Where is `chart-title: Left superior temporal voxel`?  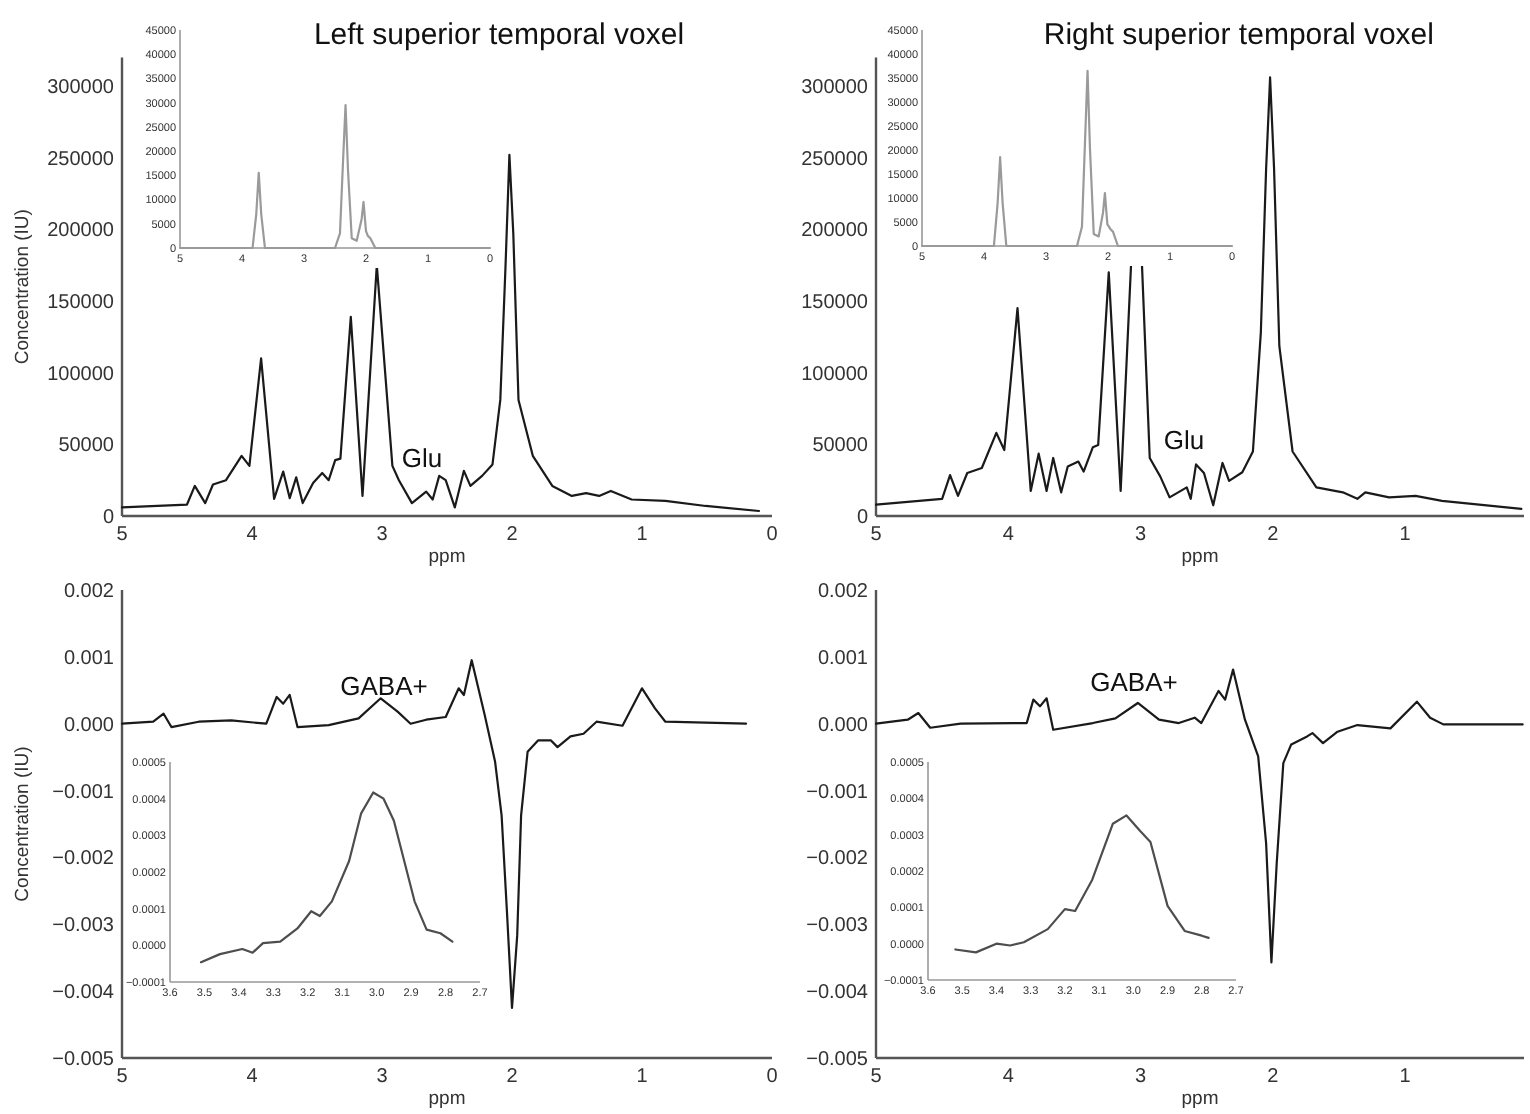 chart-title: Left superior temporal voxel is located at coordinates (499, 35).